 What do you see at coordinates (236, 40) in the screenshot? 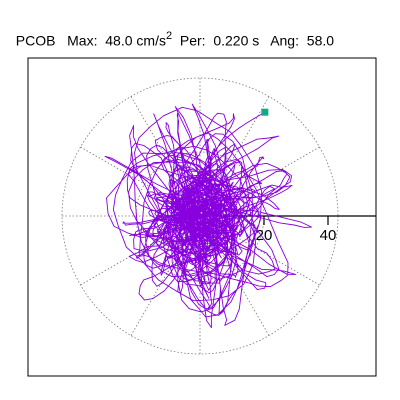
I see `period-value: 0.220 s` at bounding box center [236, 40].